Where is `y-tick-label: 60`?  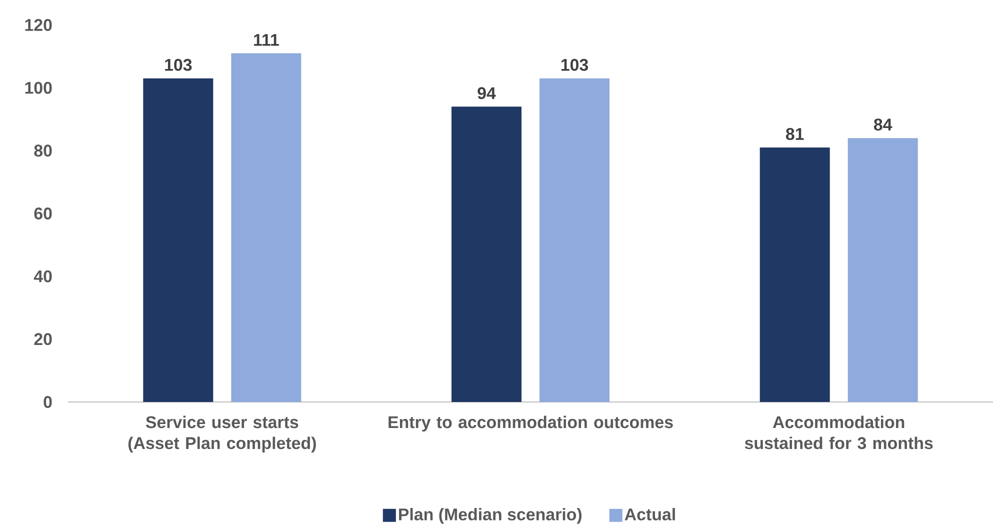 y-tick-label: 60 is located at coordinates (43, 214).